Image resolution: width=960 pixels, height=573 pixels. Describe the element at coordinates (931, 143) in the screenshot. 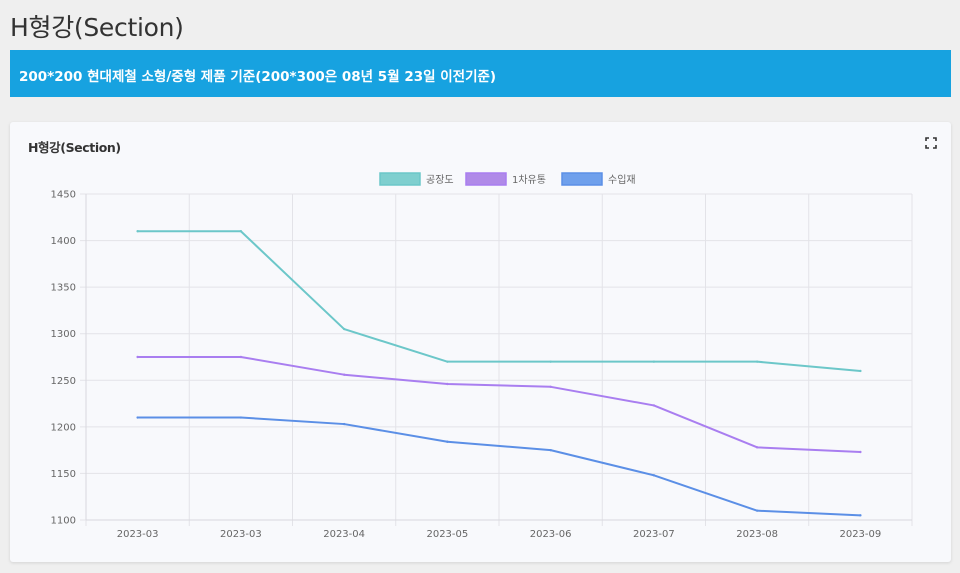

I see `fullscreen-icon` at that location.